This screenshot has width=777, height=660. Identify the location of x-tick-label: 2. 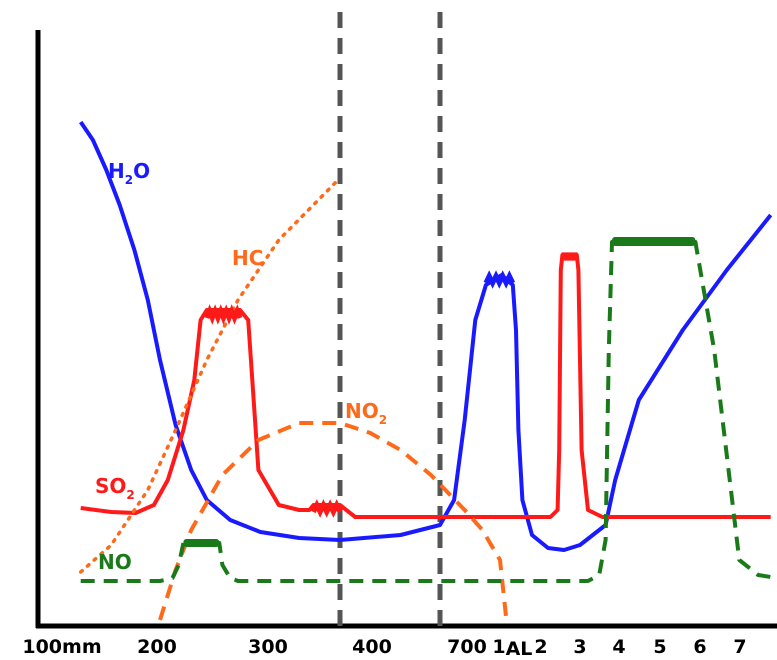
(540, 647).